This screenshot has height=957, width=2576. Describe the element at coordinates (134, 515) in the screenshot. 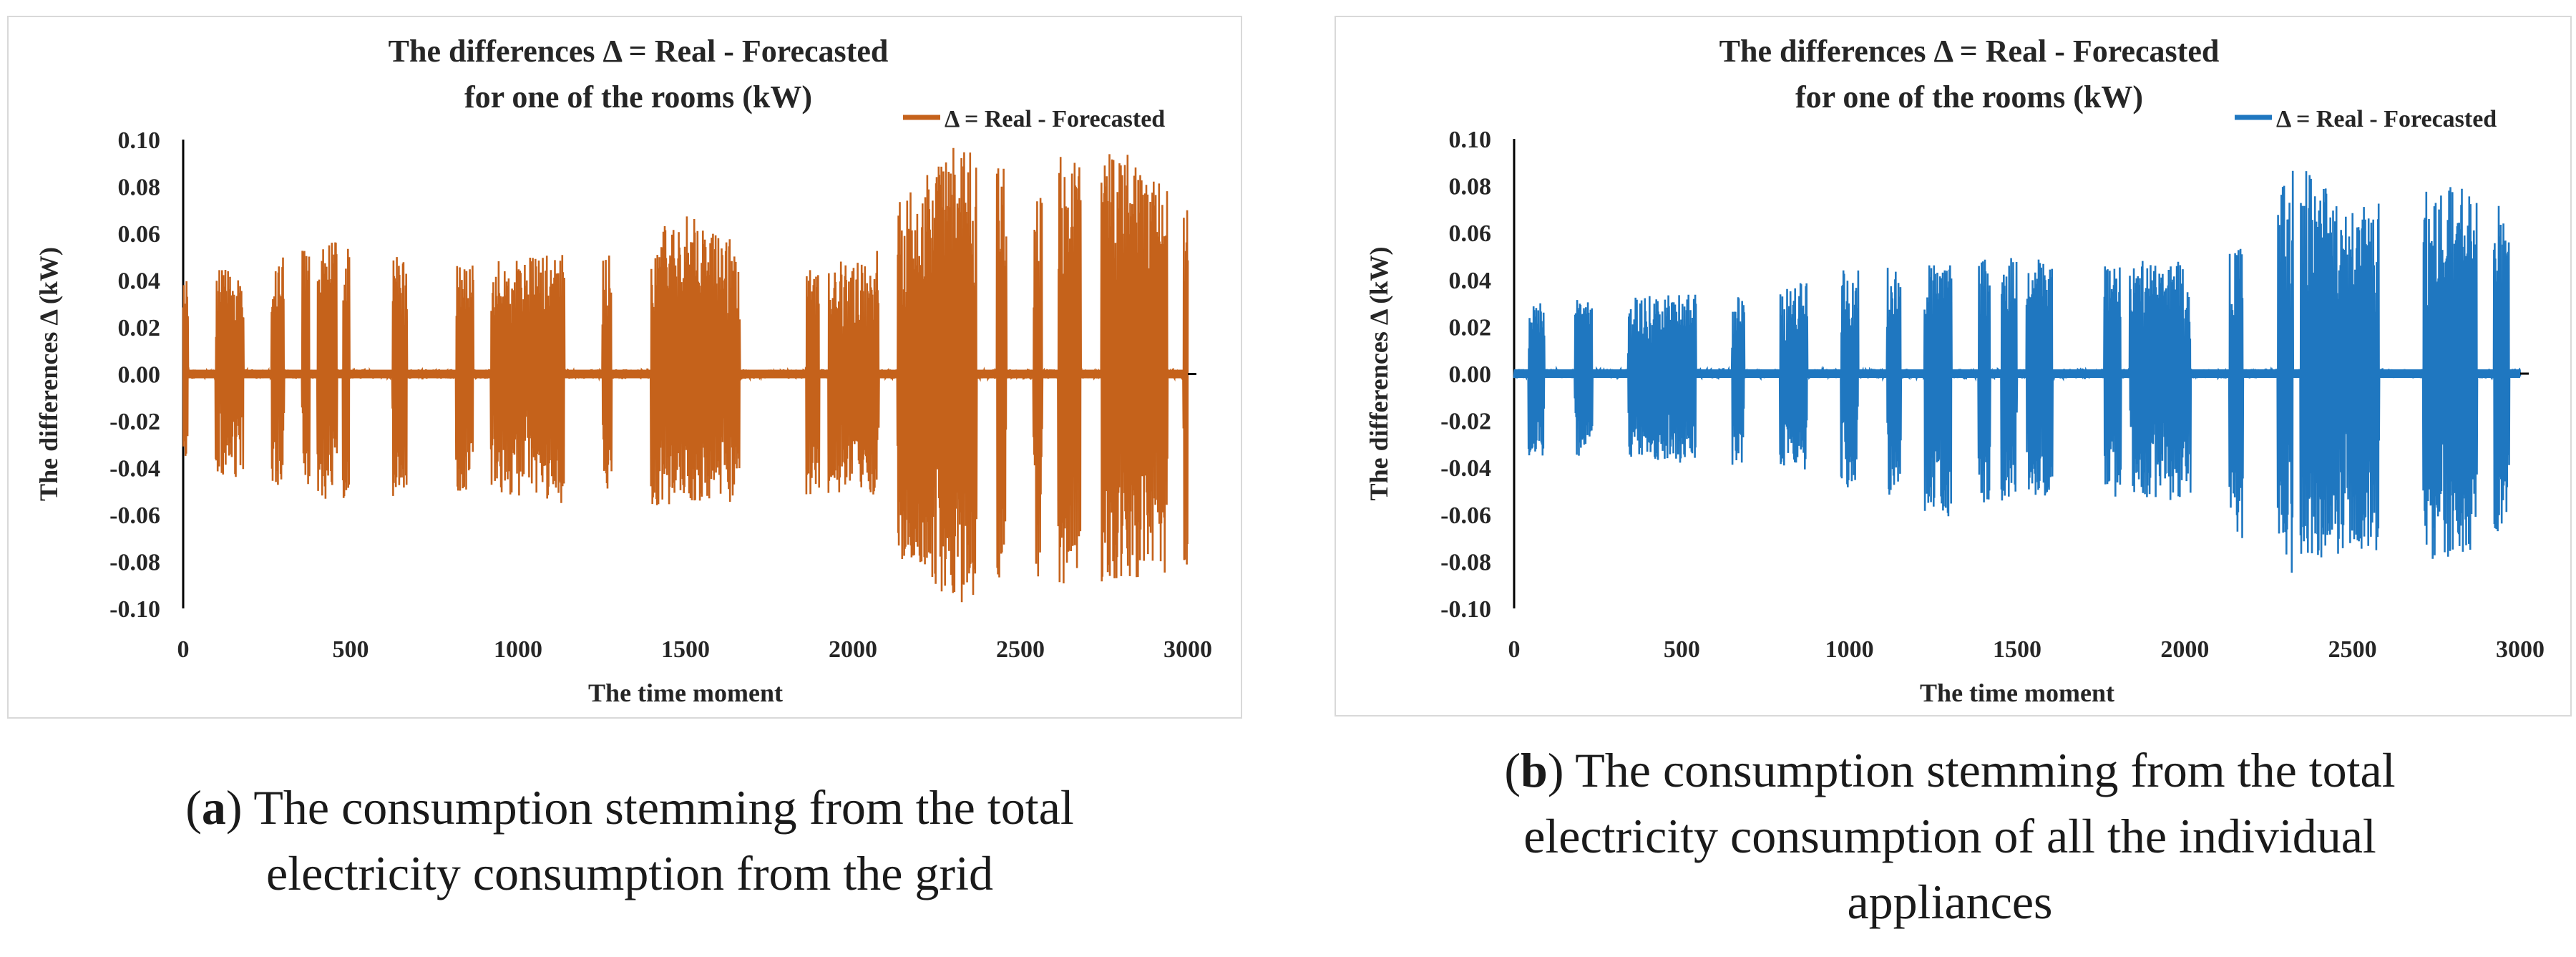

I see `charta-ytick-label: -0.06` at that location.